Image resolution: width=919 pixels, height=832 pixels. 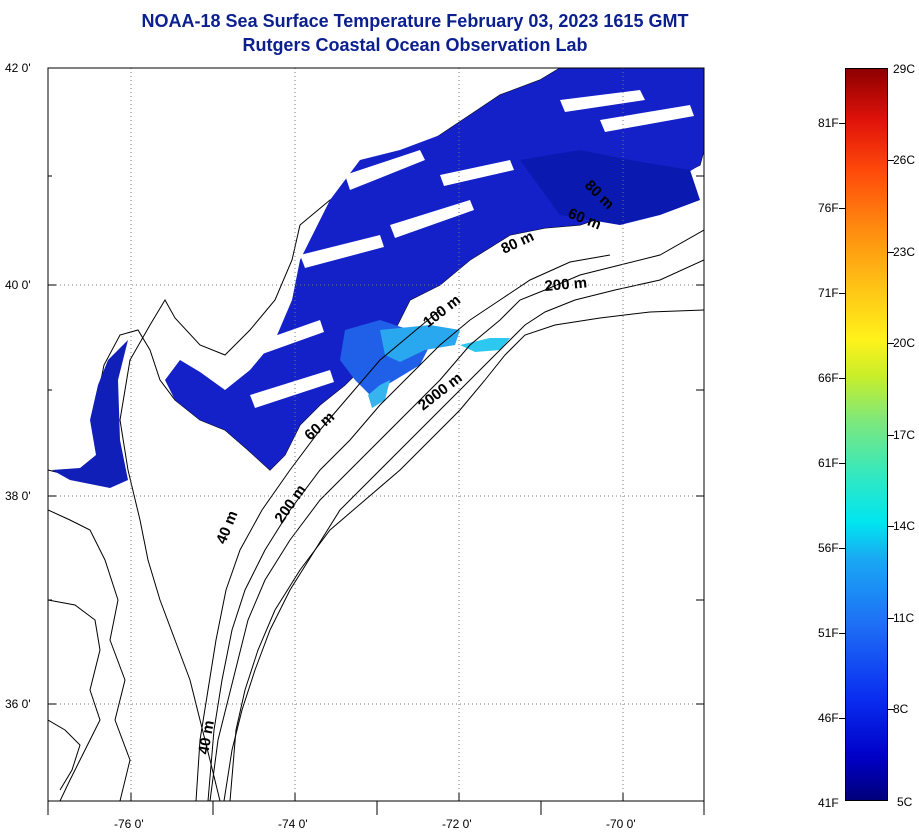 What do you see at coordinates (904, 526) in the screenshot?
I see `colorbar-c-label: 14C` at bounding box center [904, 526].